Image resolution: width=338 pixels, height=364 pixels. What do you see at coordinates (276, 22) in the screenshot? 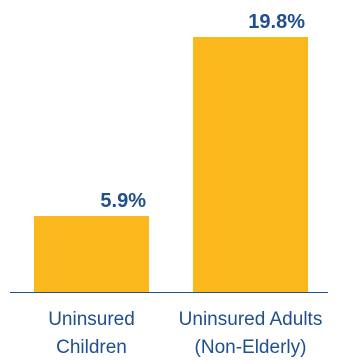
I see `value-label-1: 19.8%` at bounding box center [276, 22].